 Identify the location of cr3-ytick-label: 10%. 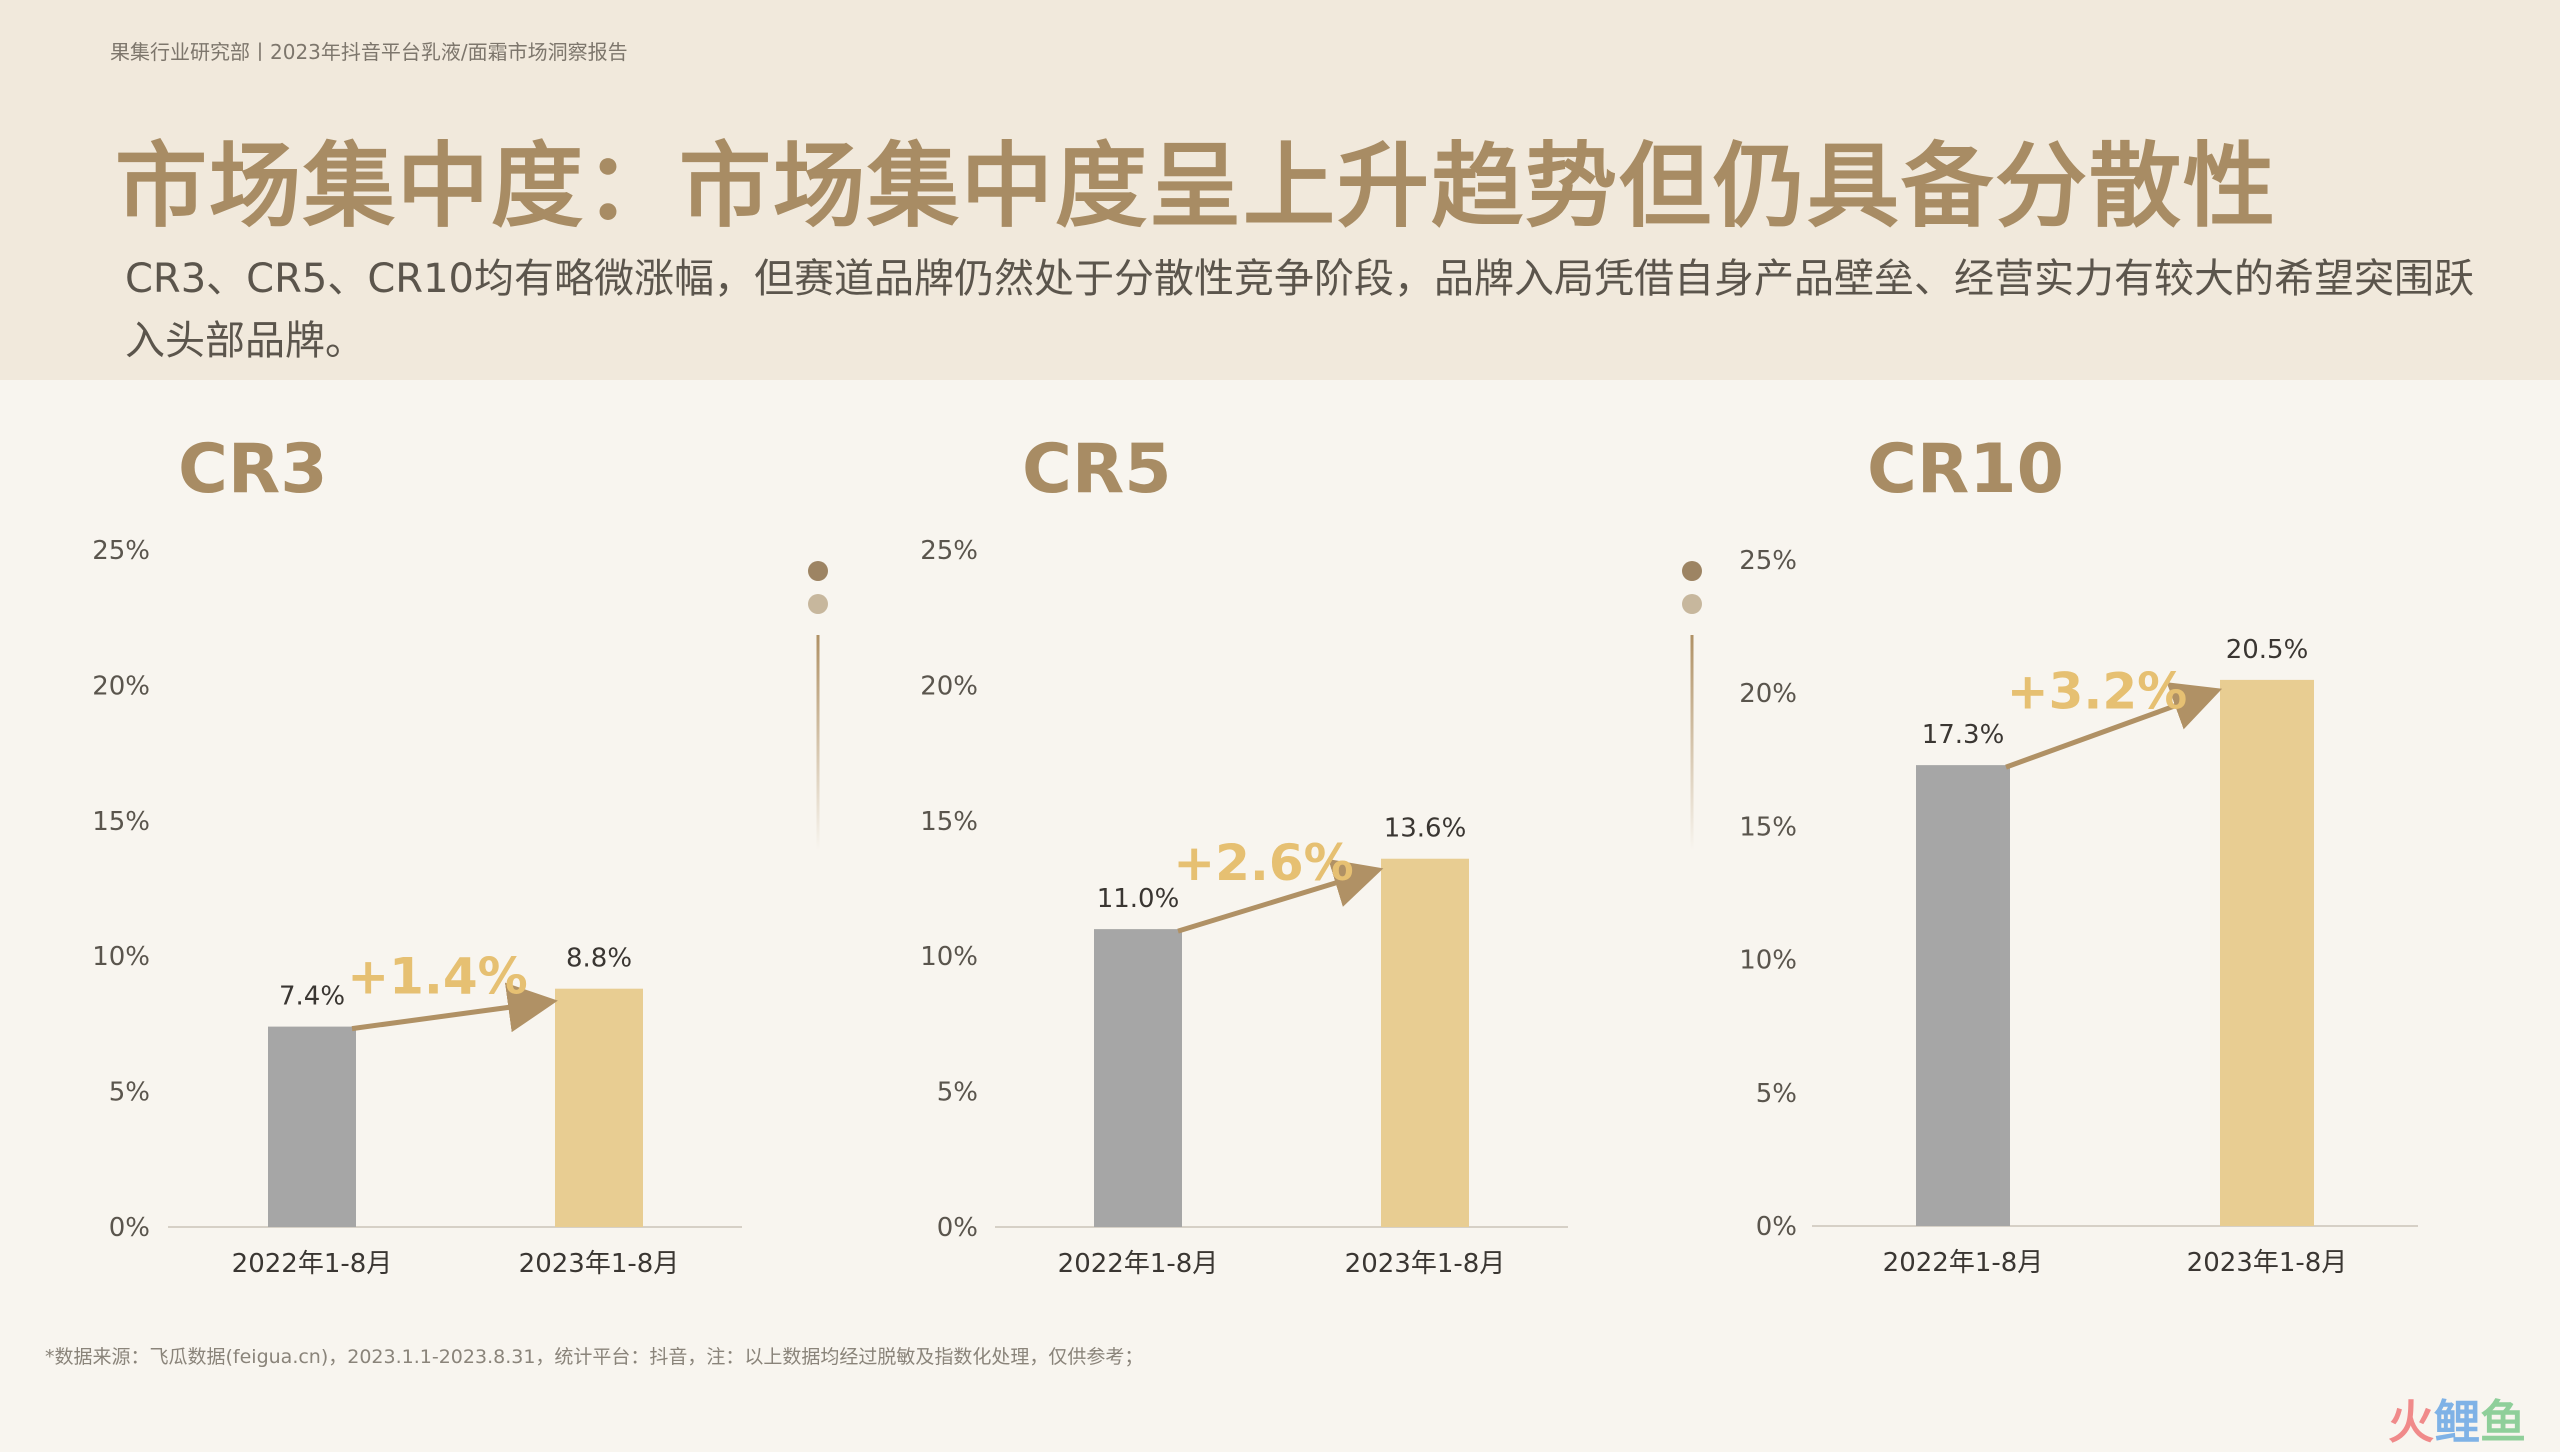
(121, 957).